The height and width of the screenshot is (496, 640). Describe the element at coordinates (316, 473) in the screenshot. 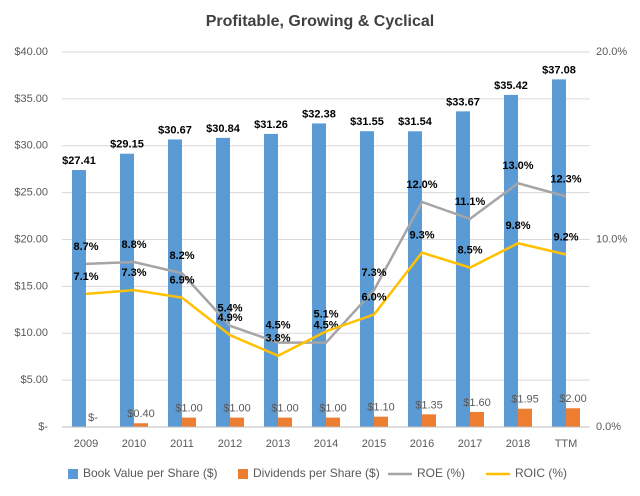

I see `legend-label: Dividends per Share ($)` at that location.